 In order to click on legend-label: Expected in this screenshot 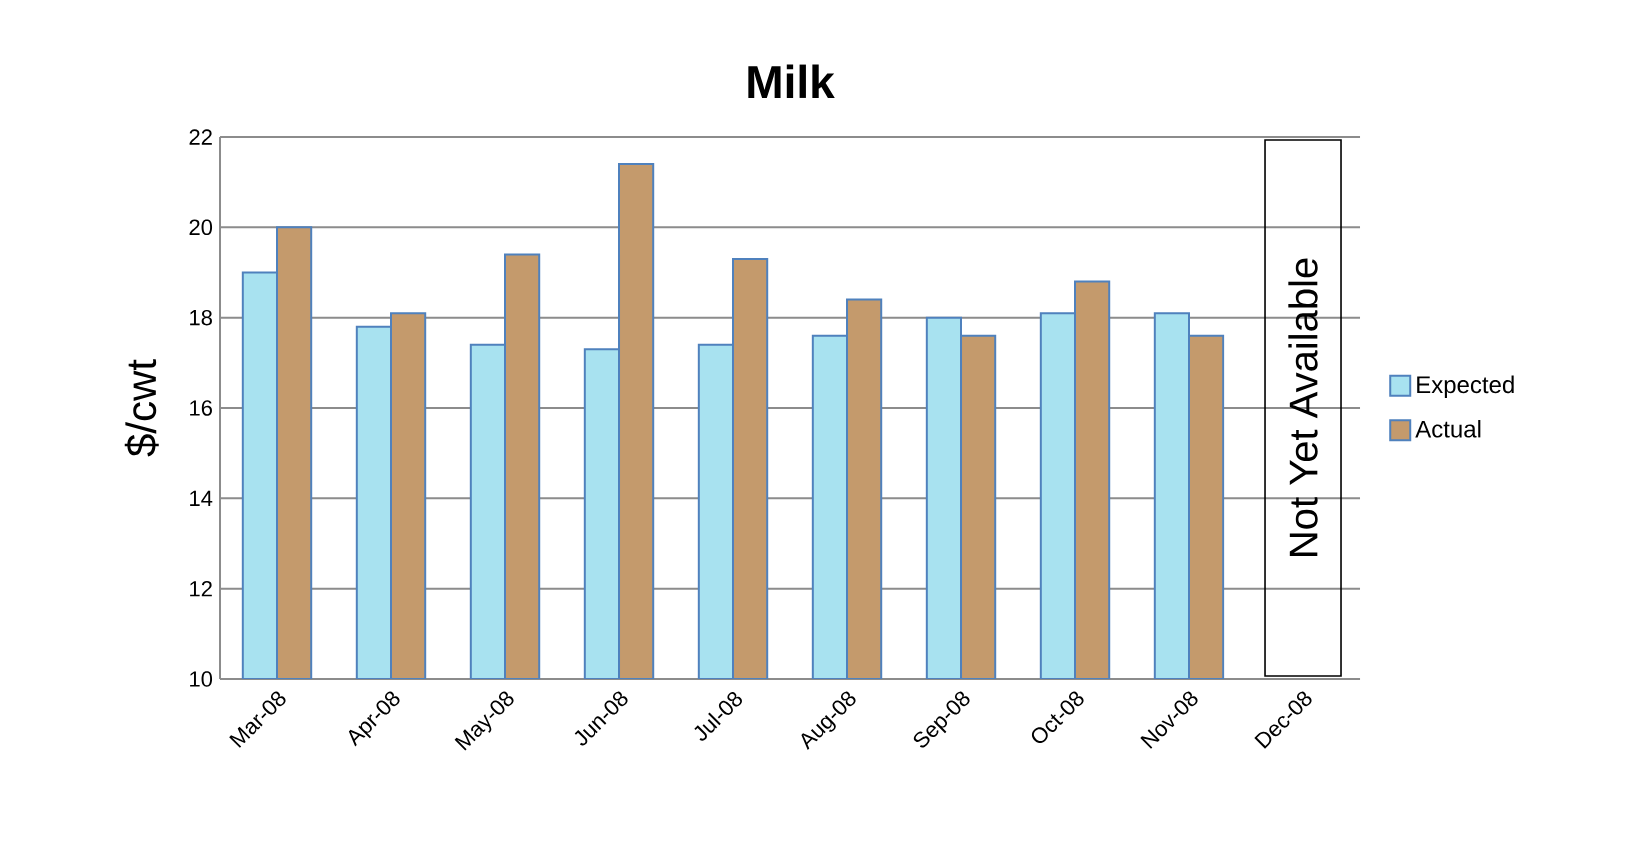, I will do `click(1465, 386)`.